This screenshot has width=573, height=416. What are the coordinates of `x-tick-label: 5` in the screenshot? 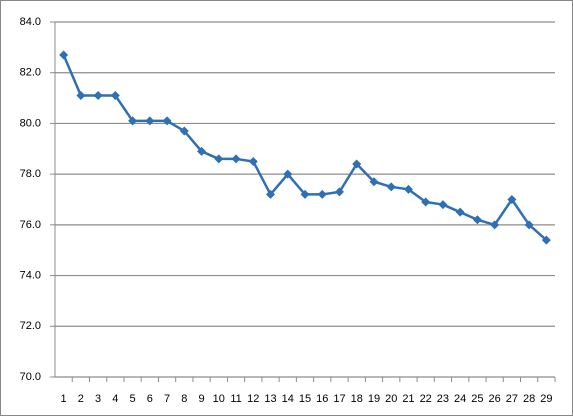 It's located at (133, 399).